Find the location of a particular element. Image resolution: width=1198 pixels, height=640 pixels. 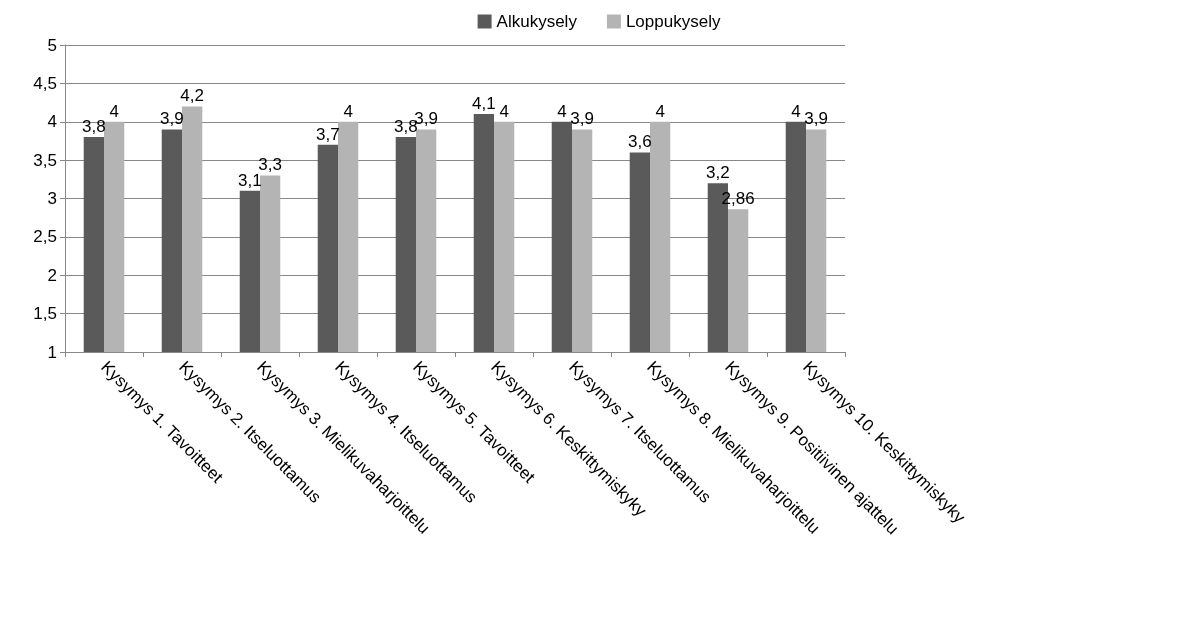

y-tick-label: 3 is located at coordinates (52, 198).